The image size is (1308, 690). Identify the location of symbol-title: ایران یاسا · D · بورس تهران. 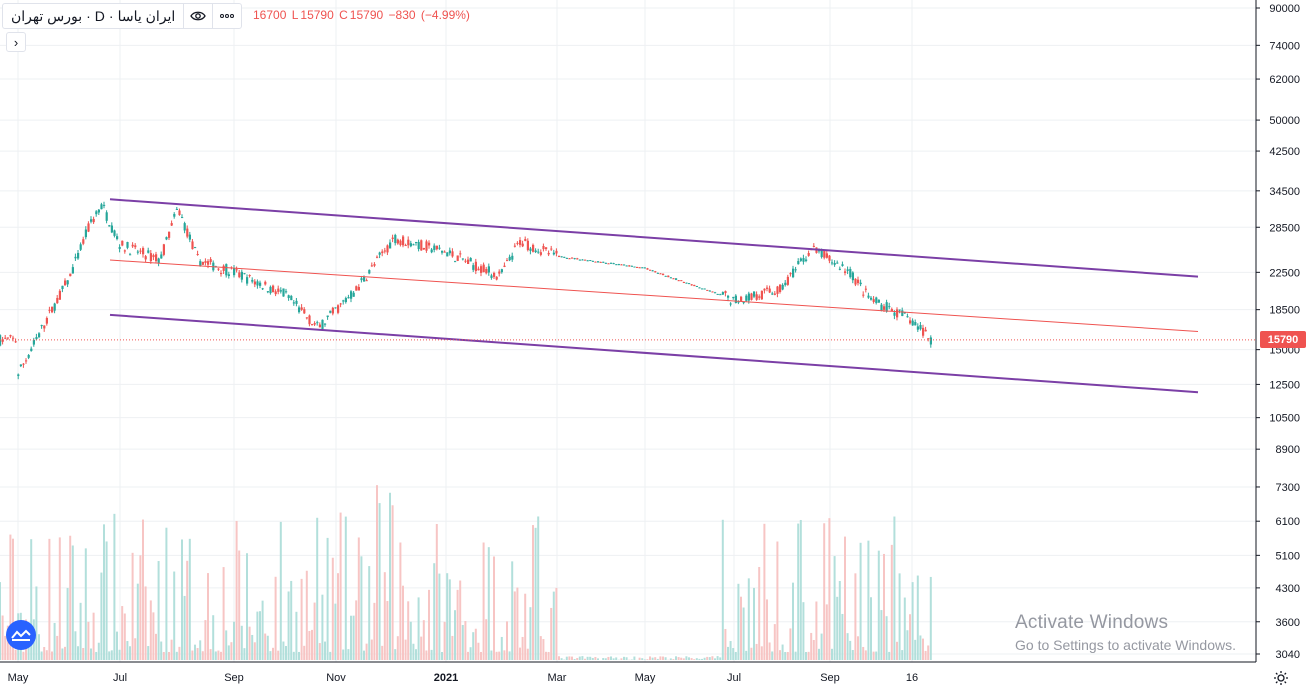
(93, 16).